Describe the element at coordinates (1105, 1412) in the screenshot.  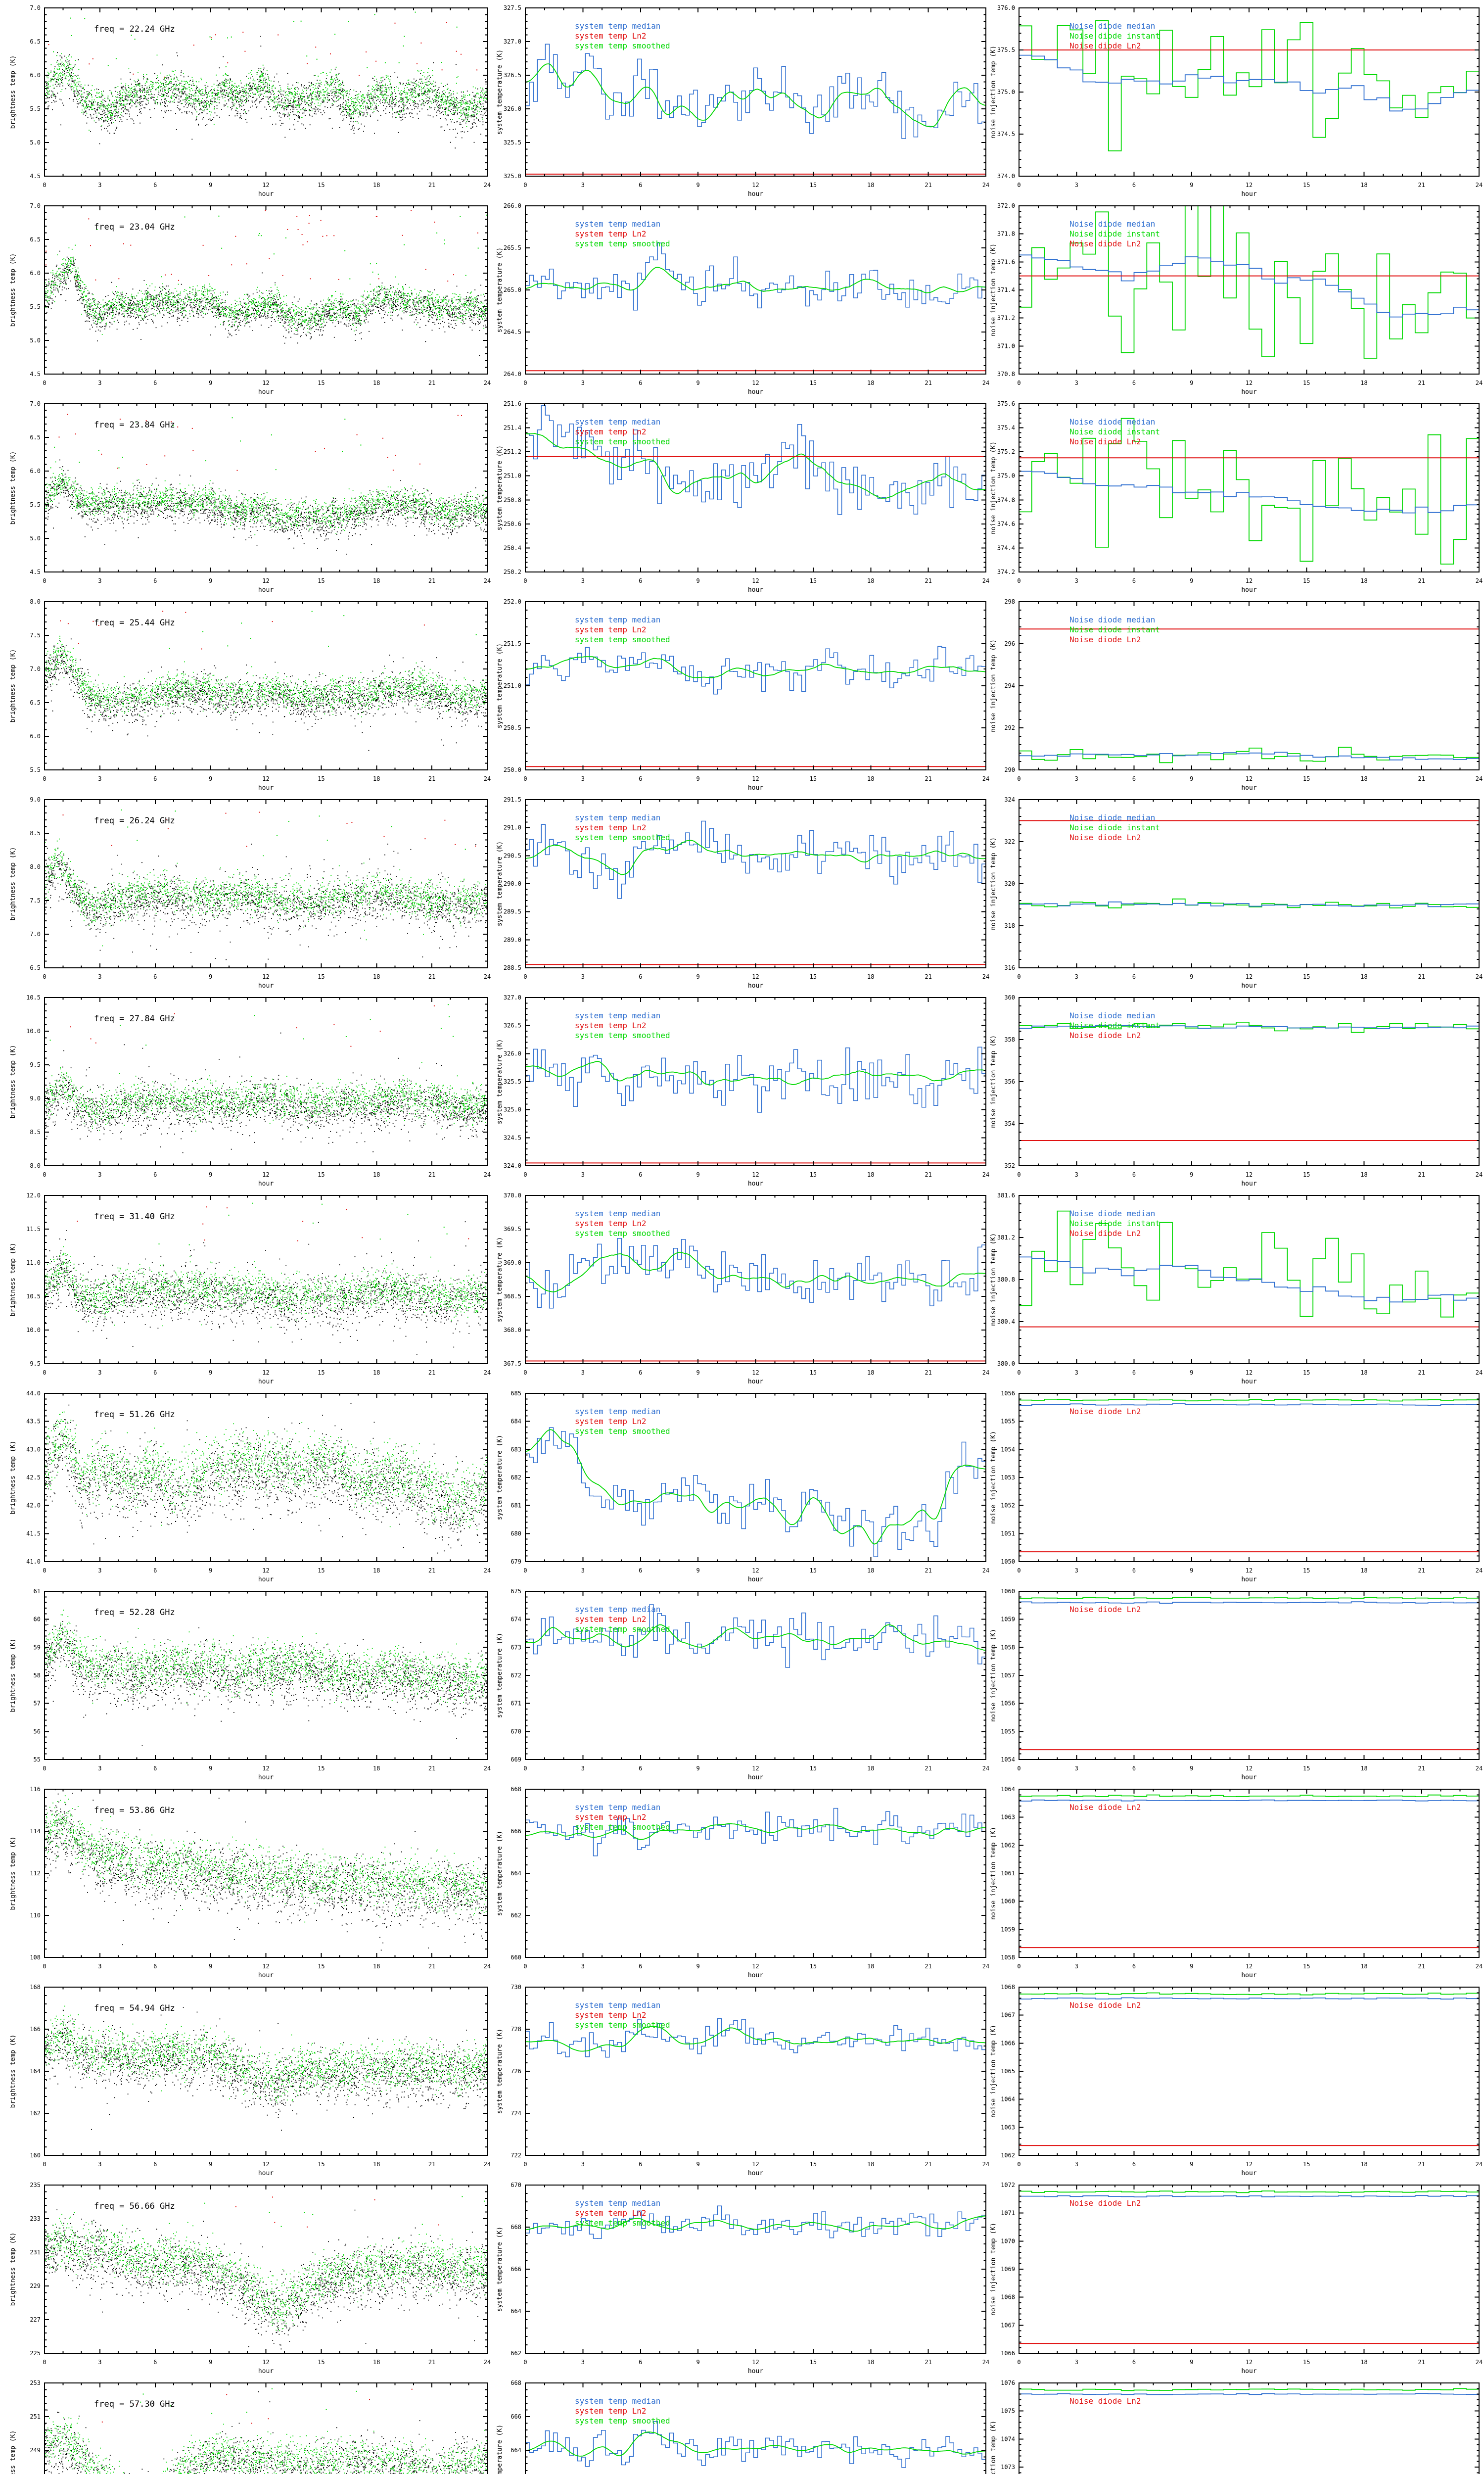
I see `legend-item-red: Noise diode Ln2` at that location.